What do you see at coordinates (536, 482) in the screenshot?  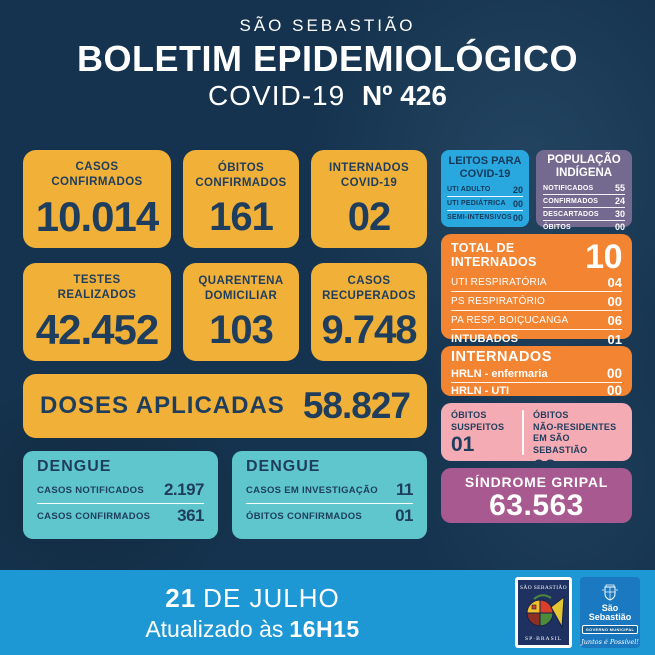 I see `sindrome-title: SÍNDROME GRIPAL` at bounding box center [536, 482].